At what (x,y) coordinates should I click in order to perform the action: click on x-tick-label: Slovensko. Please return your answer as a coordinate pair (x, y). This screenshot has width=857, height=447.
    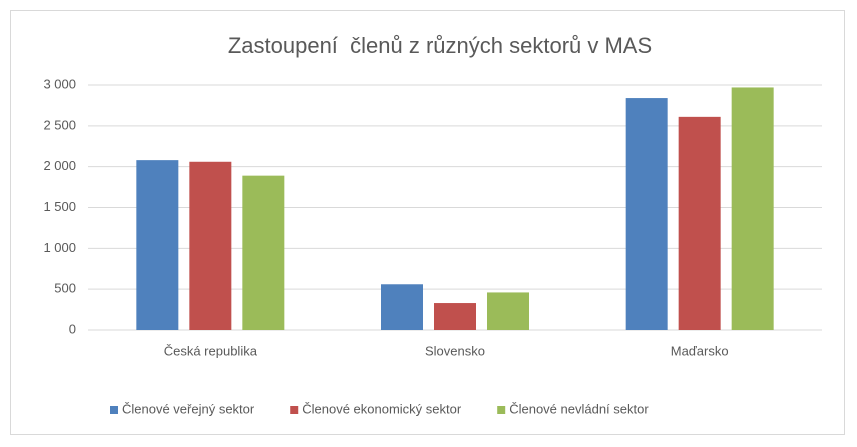
    Looking at the image, I should click on (455, 350).